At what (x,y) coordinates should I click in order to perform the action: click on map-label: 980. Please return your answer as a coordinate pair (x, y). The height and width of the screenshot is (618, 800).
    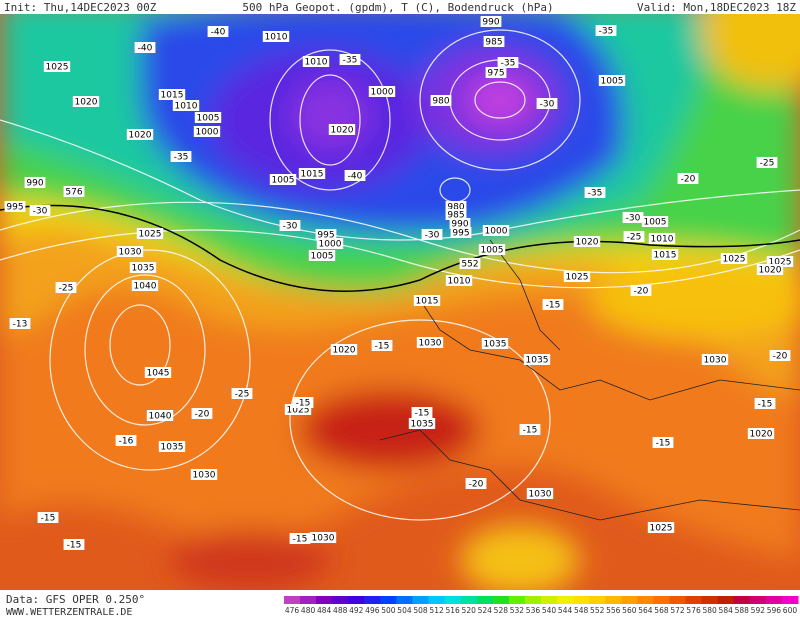
    Looking at the image, I should click on (455, 208).